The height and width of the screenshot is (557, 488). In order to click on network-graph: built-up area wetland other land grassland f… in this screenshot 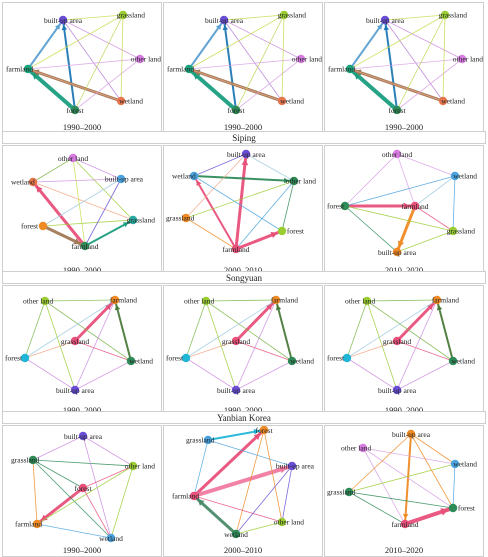, I will do `click(241, 201)`.